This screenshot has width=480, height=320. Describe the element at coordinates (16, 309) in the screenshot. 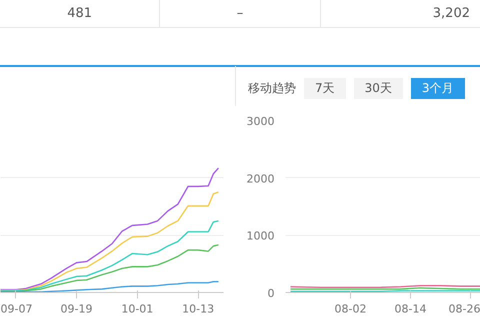

I see `x-tick-label: 09-07` at that location.